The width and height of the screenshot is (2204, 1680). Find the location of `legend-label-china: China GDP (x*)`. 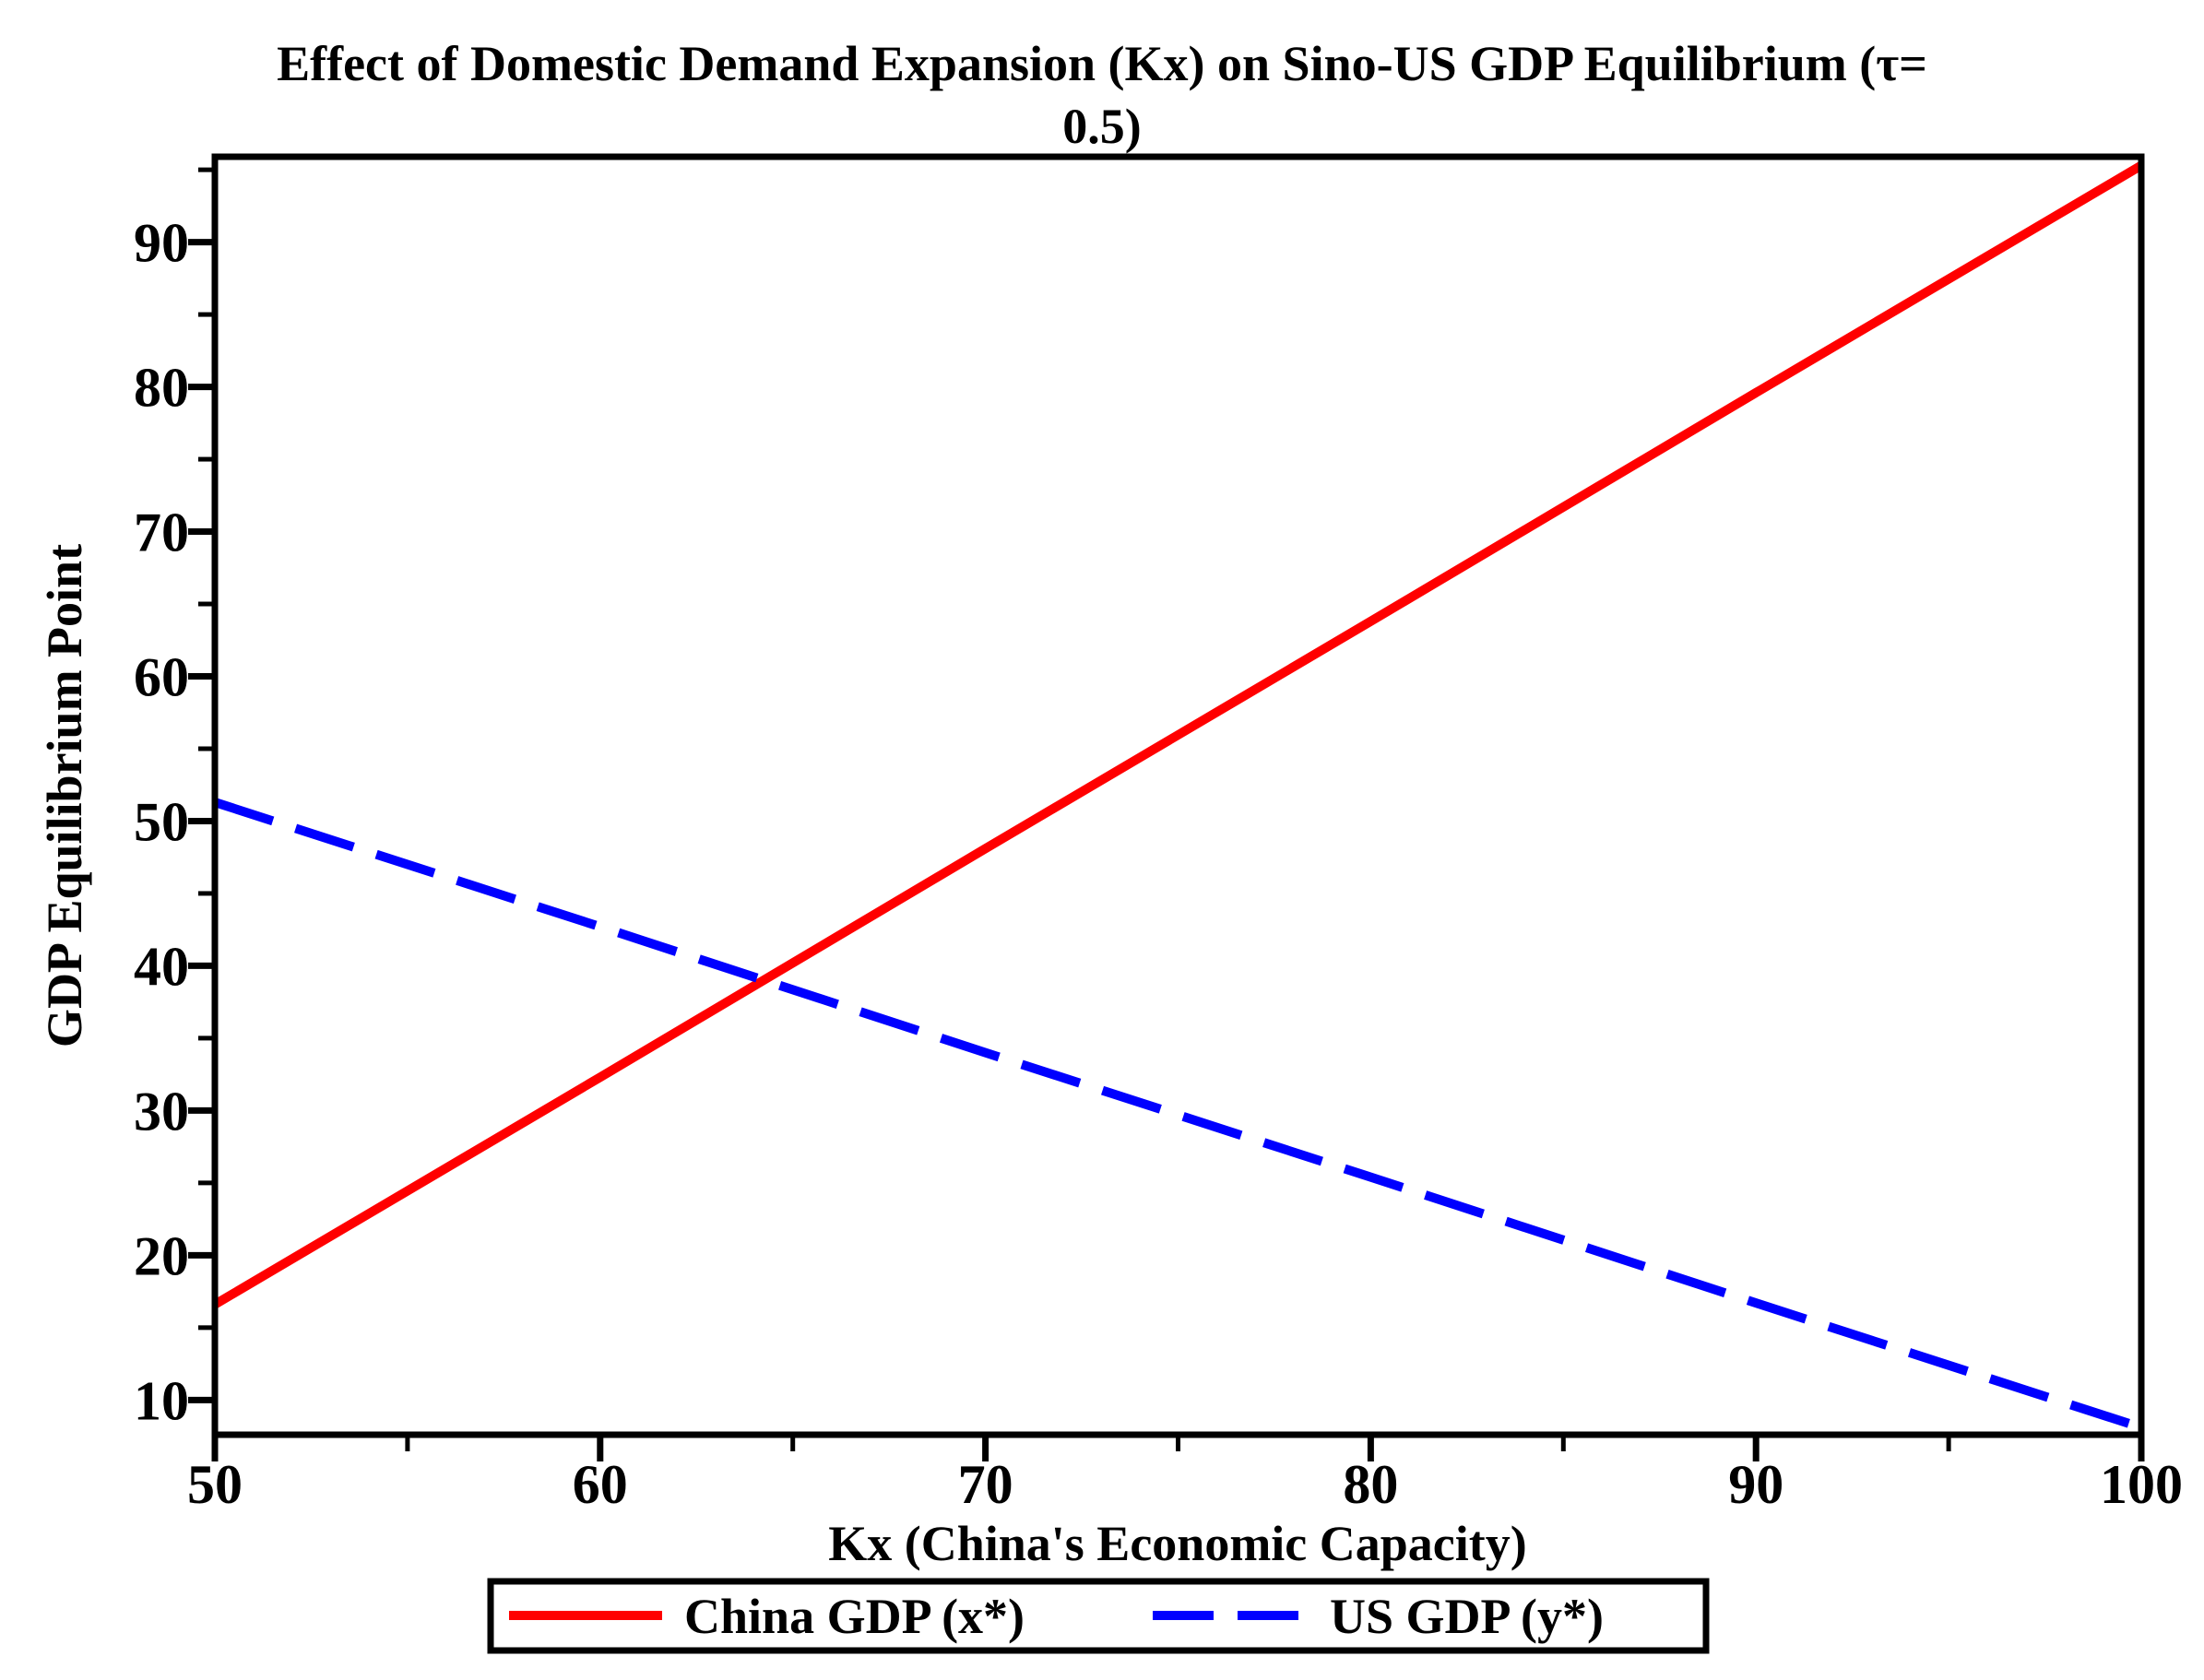

legend-label-china: China GDP (x*) is located at coordinates (854, 1616).